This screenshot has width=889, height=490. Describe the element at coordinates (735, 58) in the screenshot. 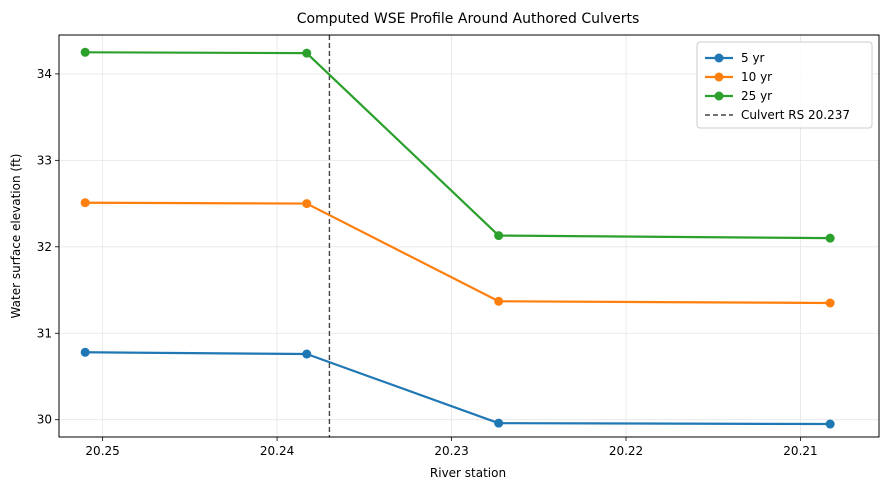

I see `legend-entry: 5 yr` at that location.